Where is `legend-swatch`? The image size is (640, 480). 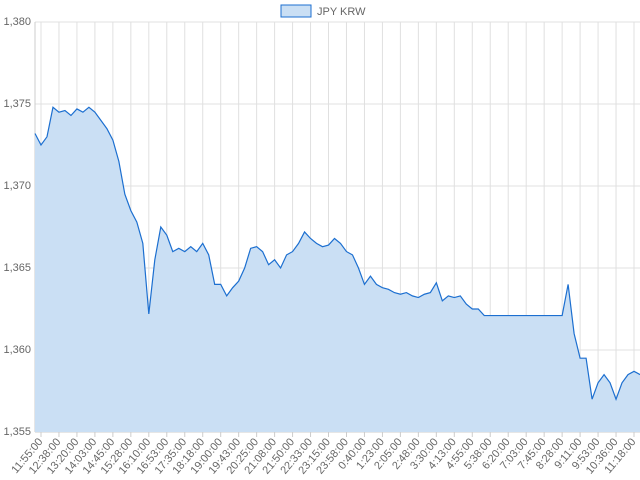 legend-swatch is located at coordinates (296, 11).